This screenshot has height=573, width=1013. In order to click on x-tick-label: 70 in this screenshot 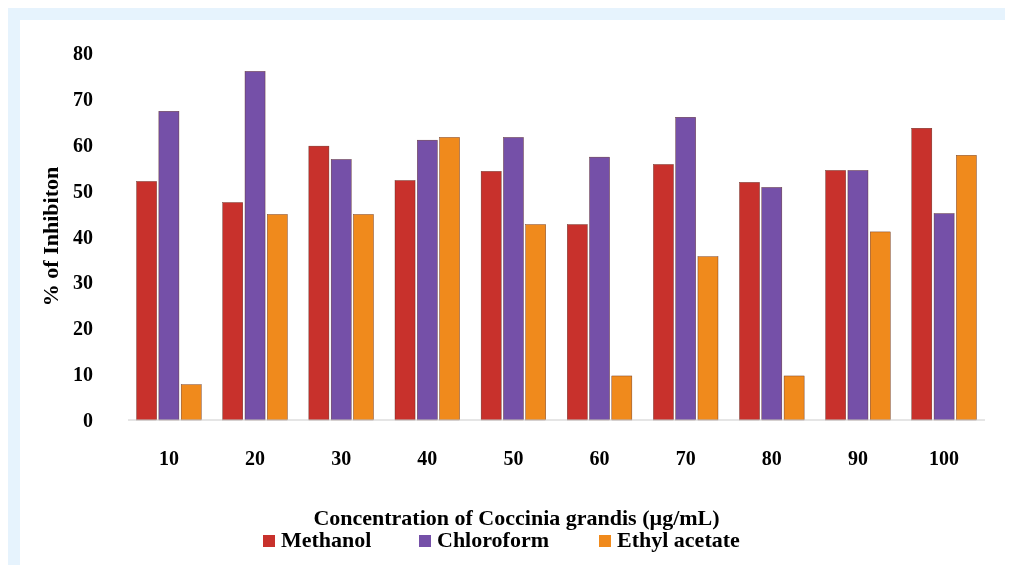, I will do `click(685, 458)`.